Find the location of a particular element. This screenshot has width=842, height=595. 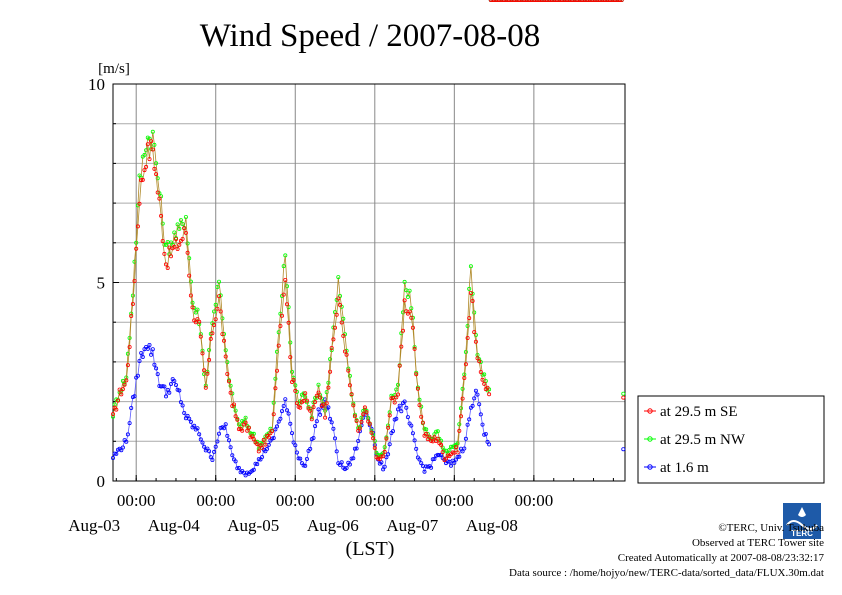

legend-swatch-marker is located at coordinates (650, 467).